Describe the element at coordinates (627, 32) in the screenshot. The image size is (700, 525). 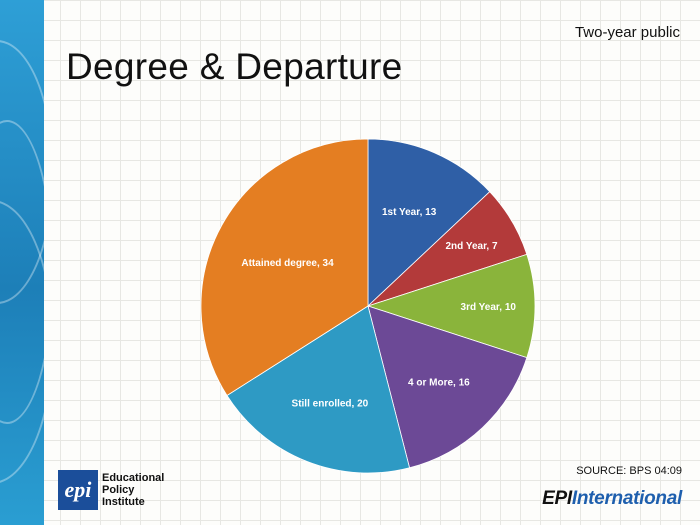
I see `slide-subtitle: Two-year public` at that location.